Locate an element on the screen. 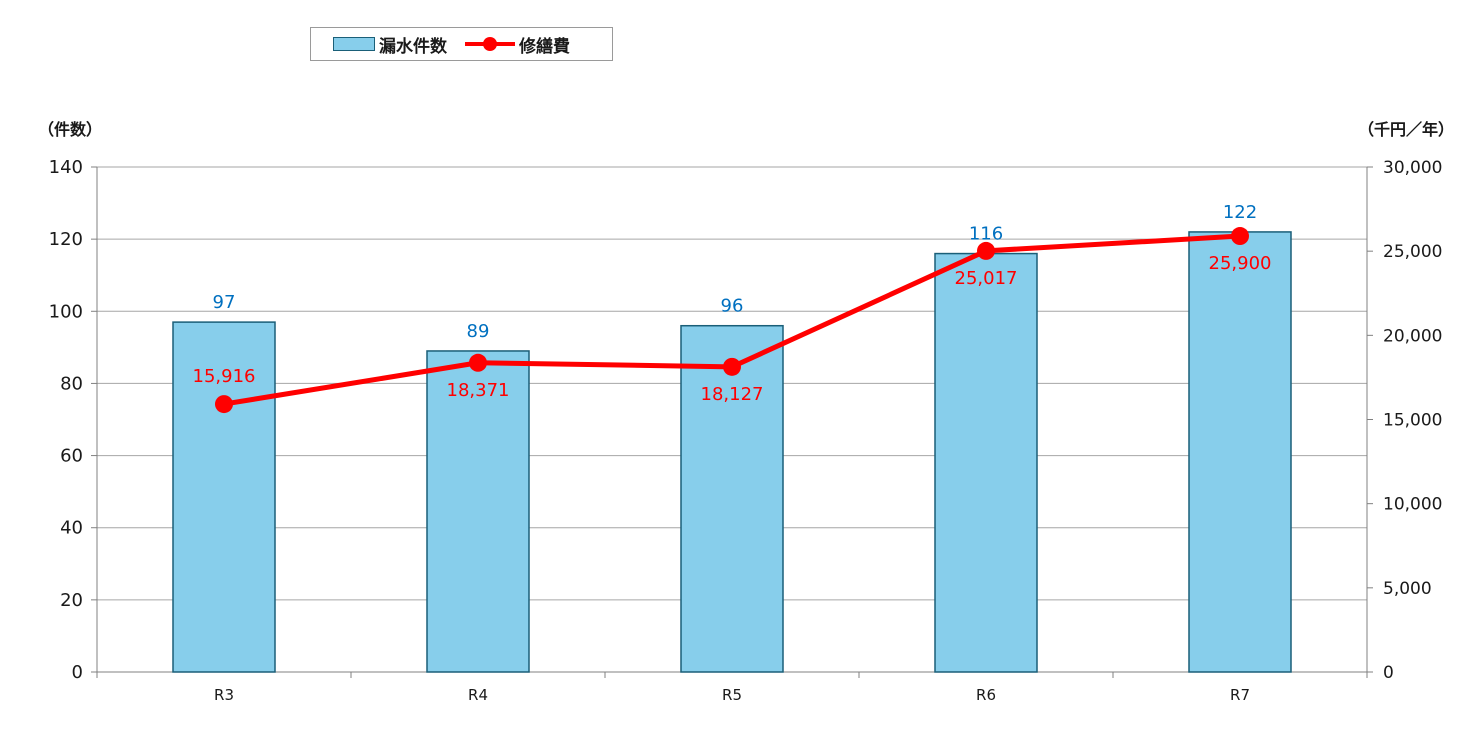 The width and height of the screenshot is (1478, 744). right-tick-label: 0 is located at coordinates (1388, 673).